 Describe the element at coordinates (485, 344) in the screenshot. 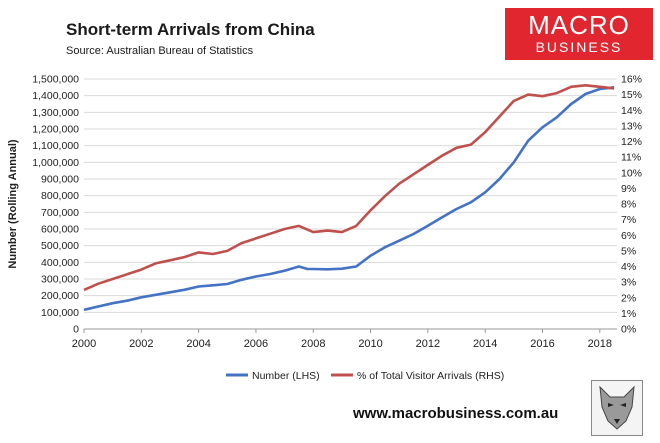

I see `x-tick-label: 2014` at that location.